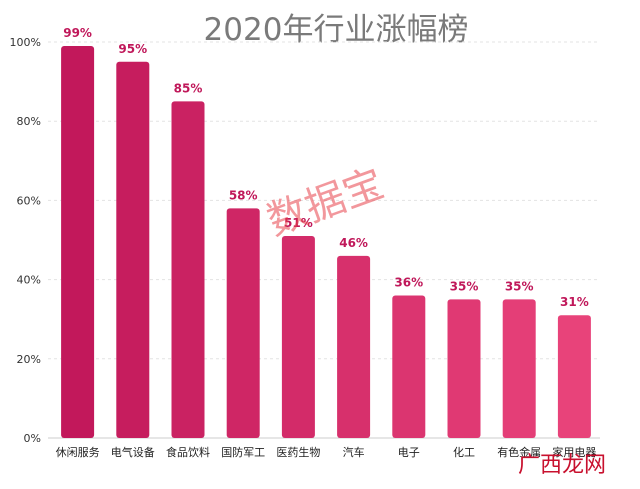 This screenshot has width=640, height=489. I want to click on bar-value-label: 99%, so click(77, 33).